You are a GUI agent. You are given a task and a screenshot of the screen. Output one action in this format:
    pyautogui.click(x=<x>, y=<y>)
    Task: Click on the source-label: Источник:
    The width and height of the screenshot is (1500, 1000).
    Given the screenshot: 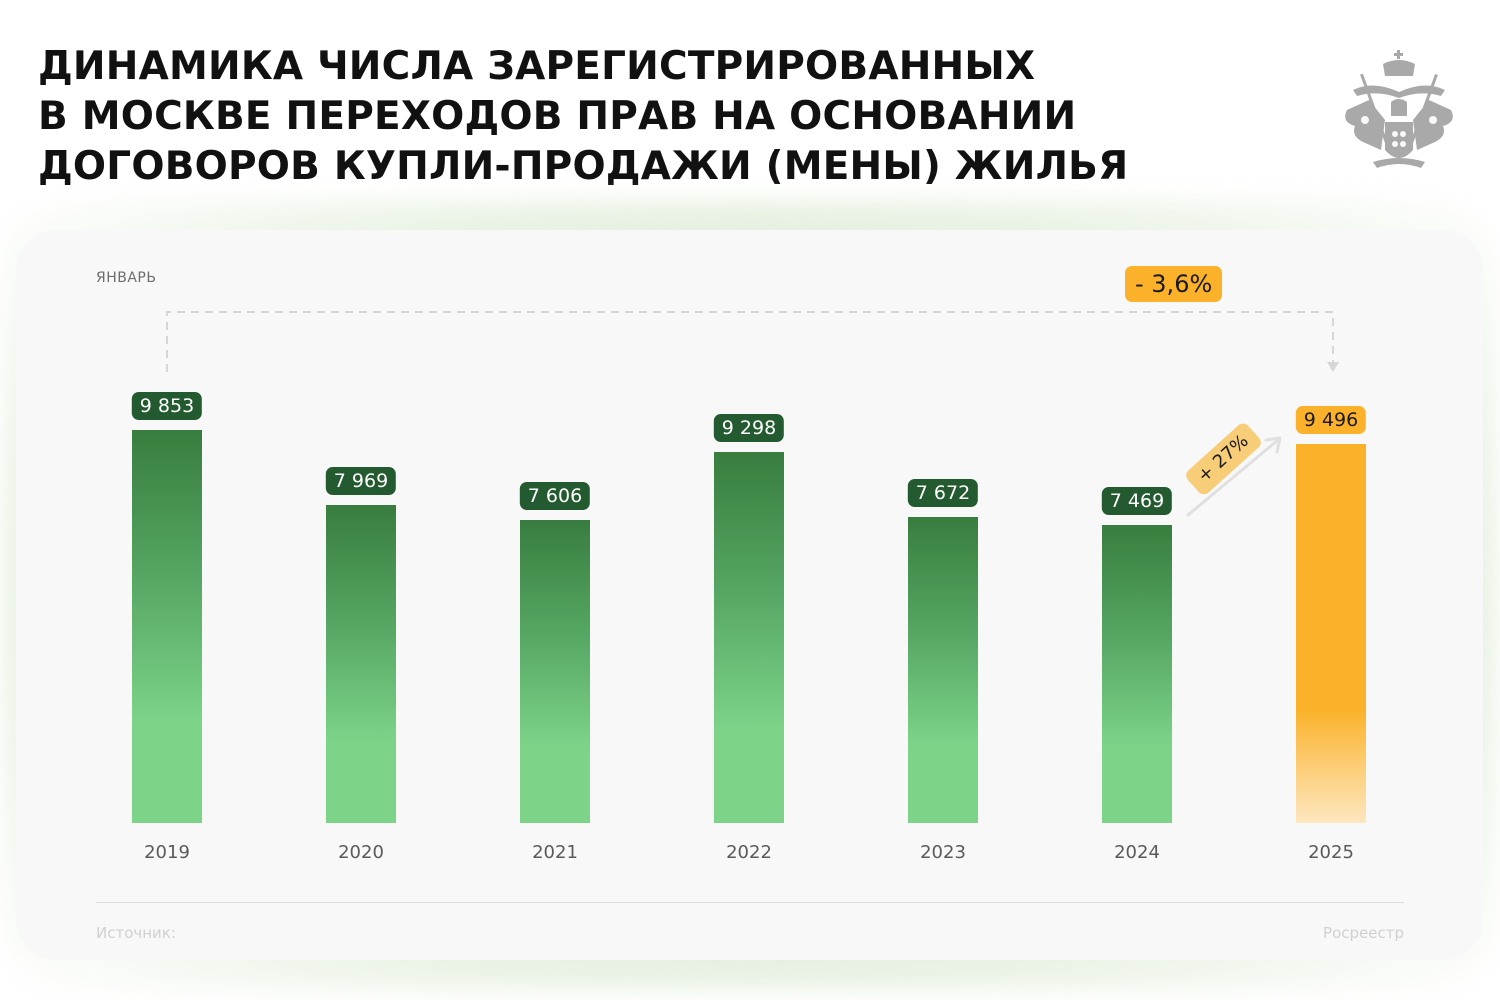 What is the action you would take?
    pyautogui.click(x=136, y=933)
    